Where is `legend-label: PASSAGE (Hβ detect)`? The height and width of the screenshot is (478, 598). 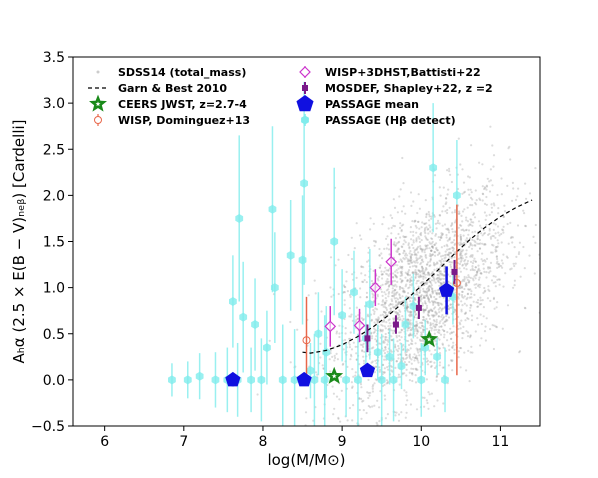
legend-label: PASSAGE (Hβ detect) is located at coordinates (390, 120).